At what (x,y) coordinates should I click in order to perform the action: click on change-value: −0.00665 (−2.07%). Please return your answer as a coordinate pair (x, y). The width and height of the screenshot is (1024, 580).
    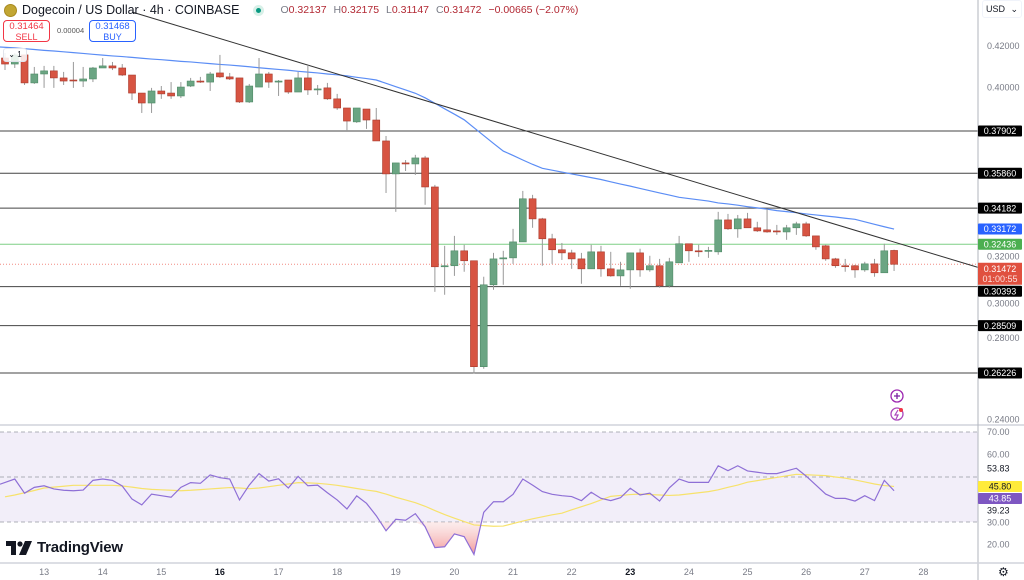
    Looking at the image, I should click on (533, 10).